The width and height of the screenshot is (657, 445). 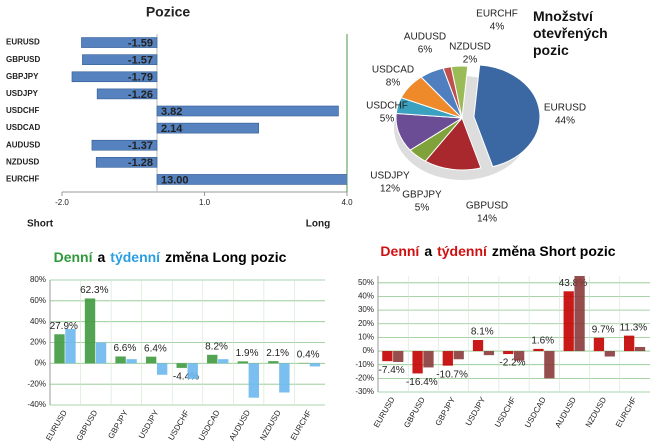 I want to click on value-label: -7.4%, so click(x=392, y=370).